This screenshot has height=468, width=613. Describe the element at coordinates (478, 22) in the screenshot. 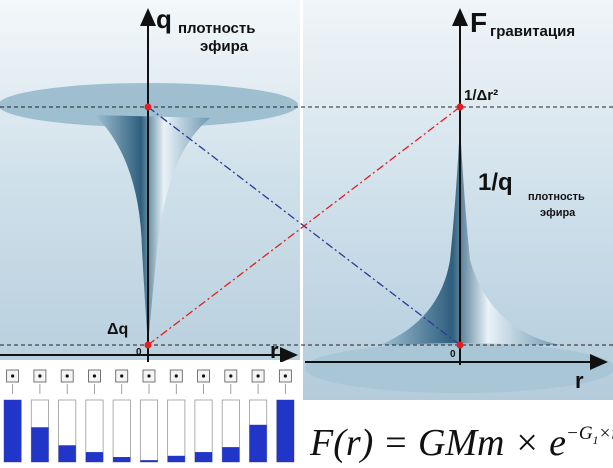

I see `axis-label: F` at that location.